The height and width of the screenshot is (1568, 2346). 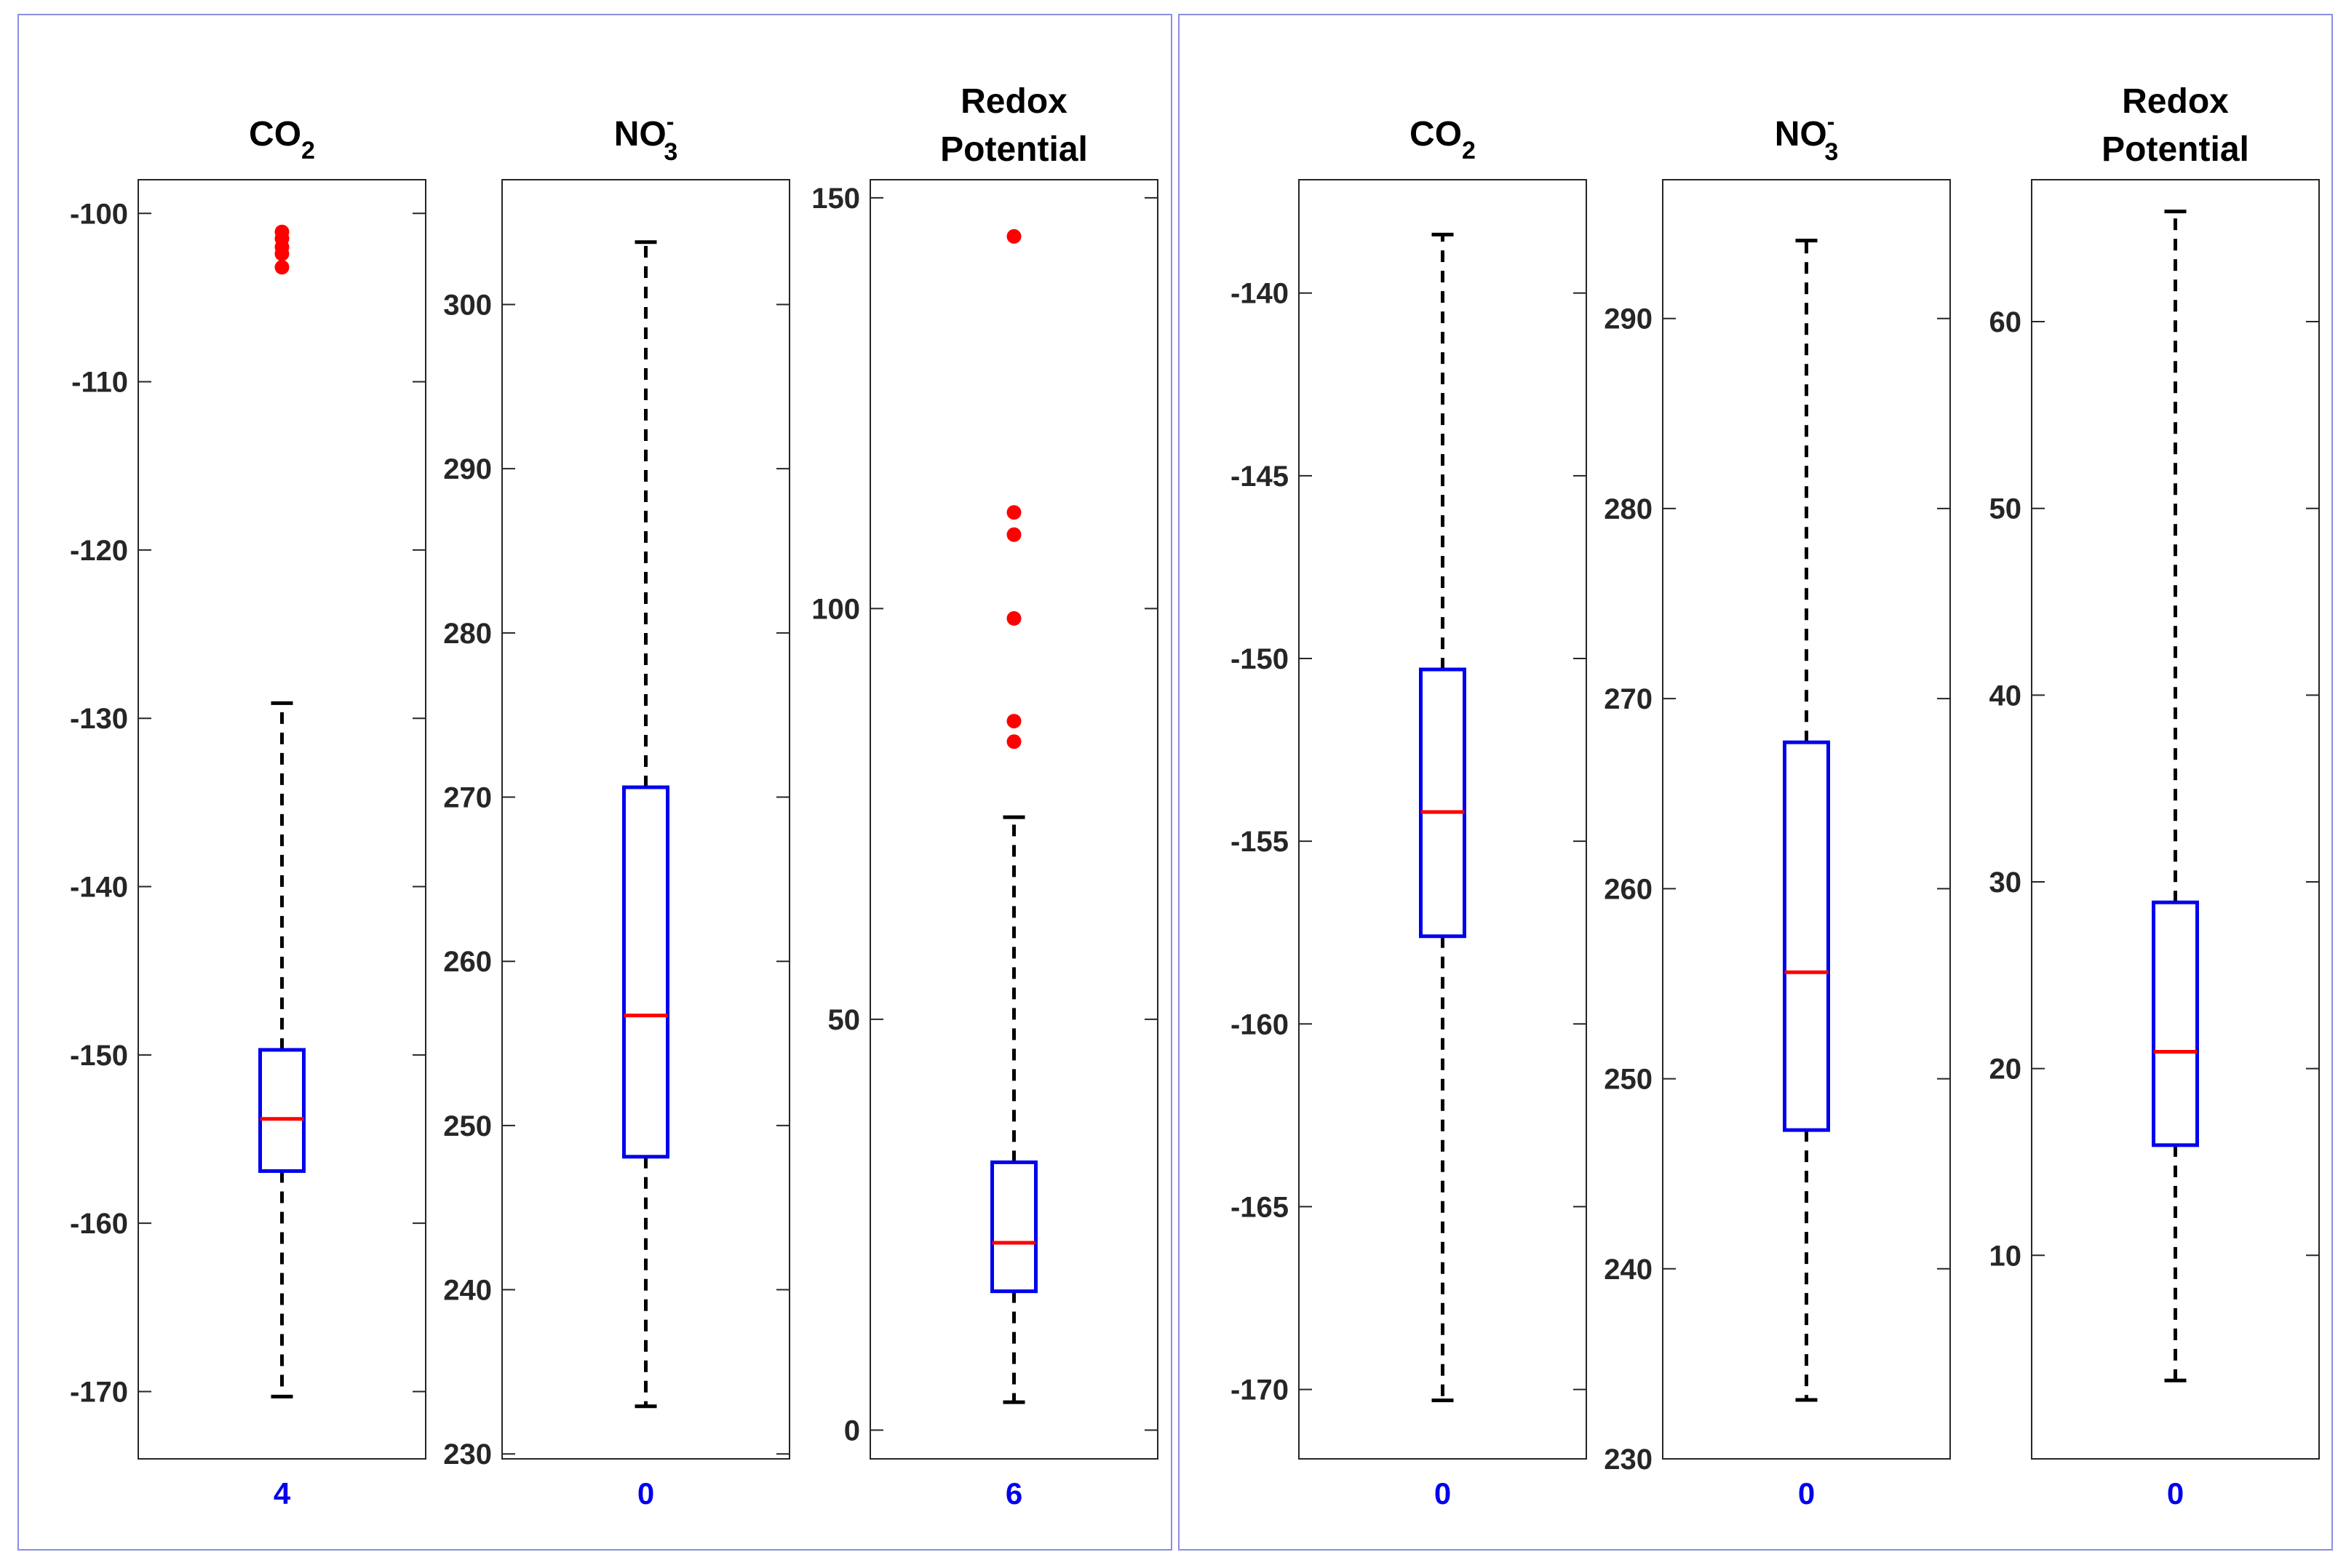 I want to click on chart-2: 230 240 250 260 270 280 290 300 NO- 3 0, so click(x=616, y=809).